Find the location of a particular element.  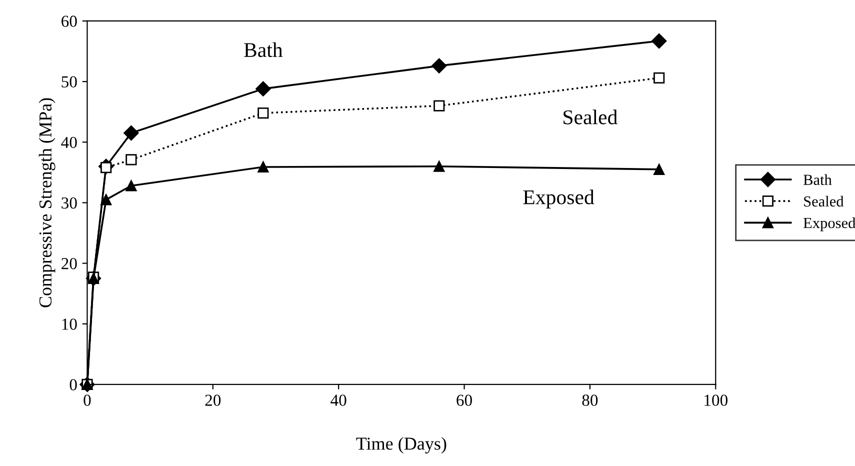

legend-label: Bath is located at coordinates (818, 179).